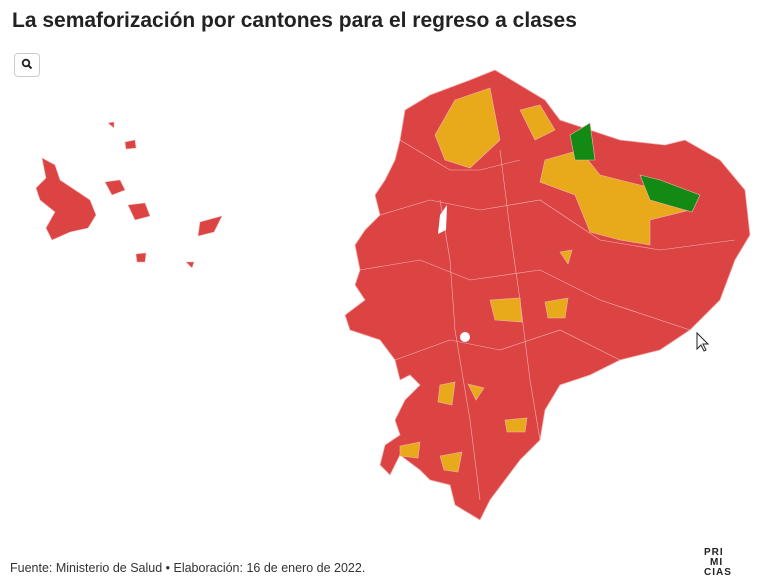  I want to click on search-icon, so click(27, 63).